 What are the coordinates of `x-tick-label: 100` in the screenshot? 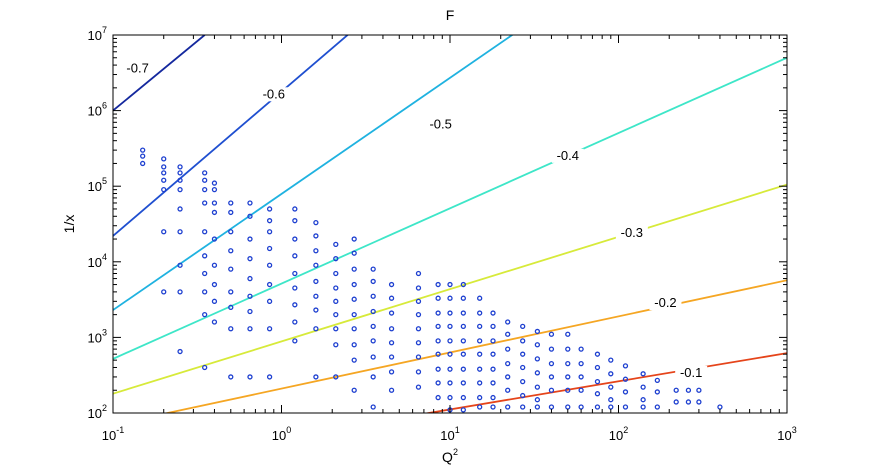 It's located at (281, 434).